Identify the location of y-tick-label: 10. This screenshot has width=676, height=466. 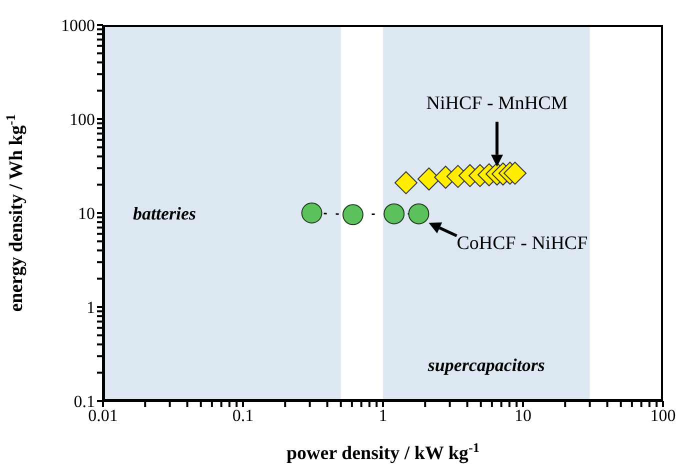
(86, 214).